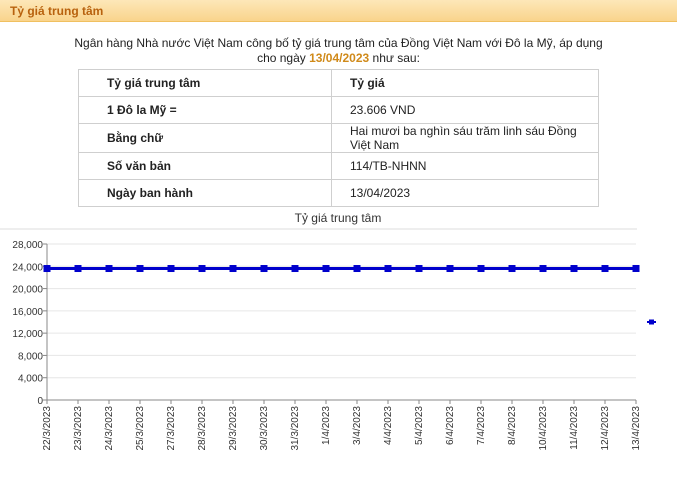  What do you see at coordinates (465, 166) in the screenshot?
I see `table-cell-value: 114/TB-NHNN` at bounding box center [465, 166].